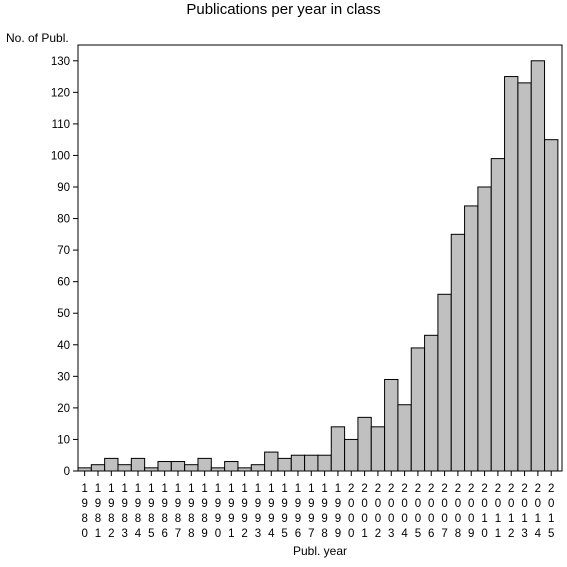 Image resolution: width=567 pixels, height=567 pixels. What do you see at coordinates (124, 468) in the screenshot?
I see `bar-1983` at bounding box center [124, 468].